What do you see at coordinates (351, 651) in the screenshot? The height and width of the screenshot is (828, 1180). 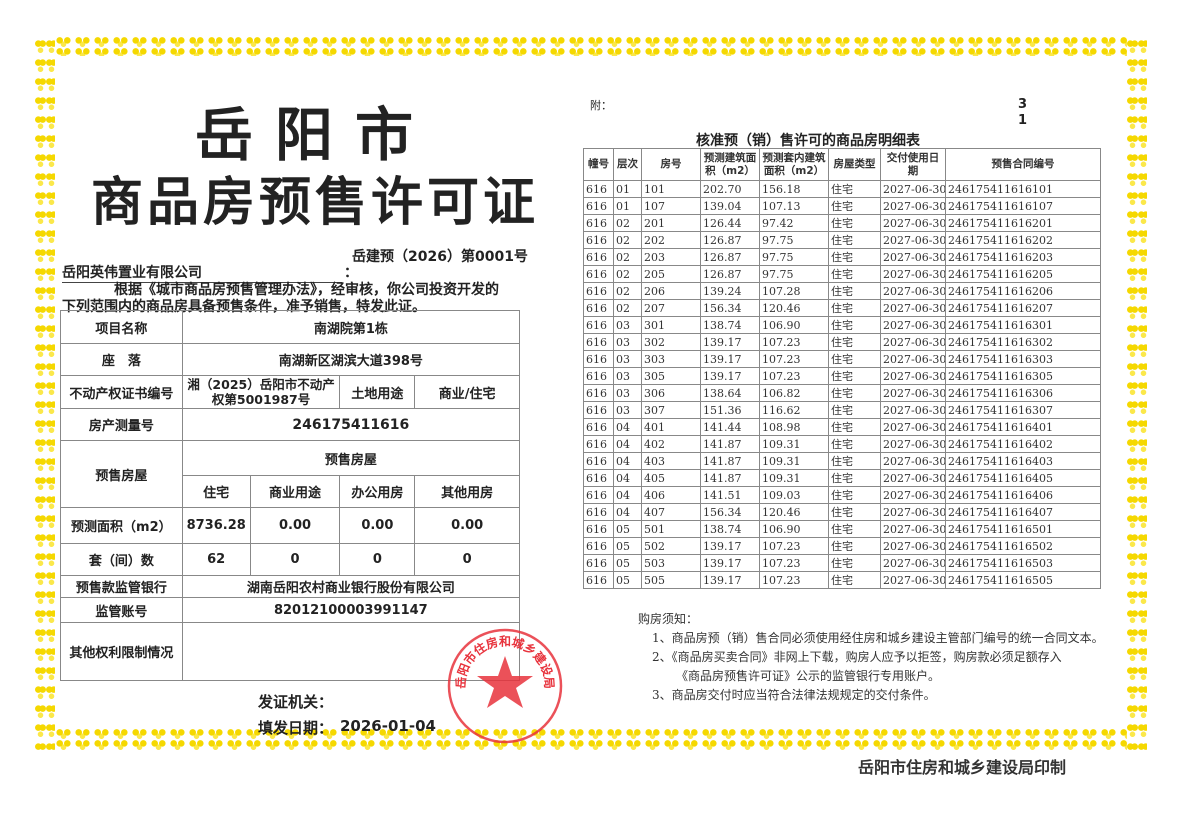 I see `other-restrictions` at bounding box center [351, 651].